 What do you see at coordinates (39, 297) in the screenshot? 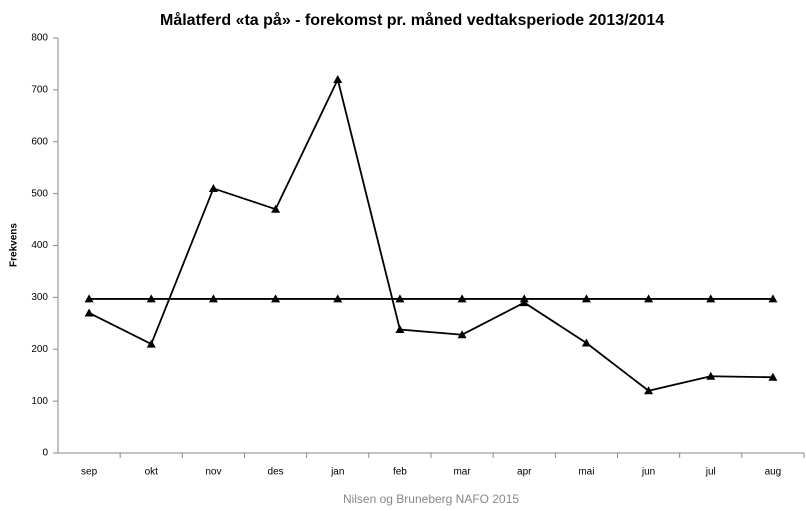
I see `y-tick-label: 300` at bounding box center [39, 297].